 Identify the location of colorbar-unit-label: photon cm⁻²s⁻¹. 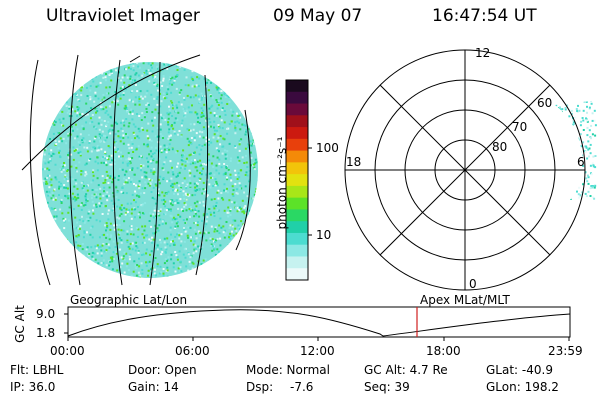
(282, 183).